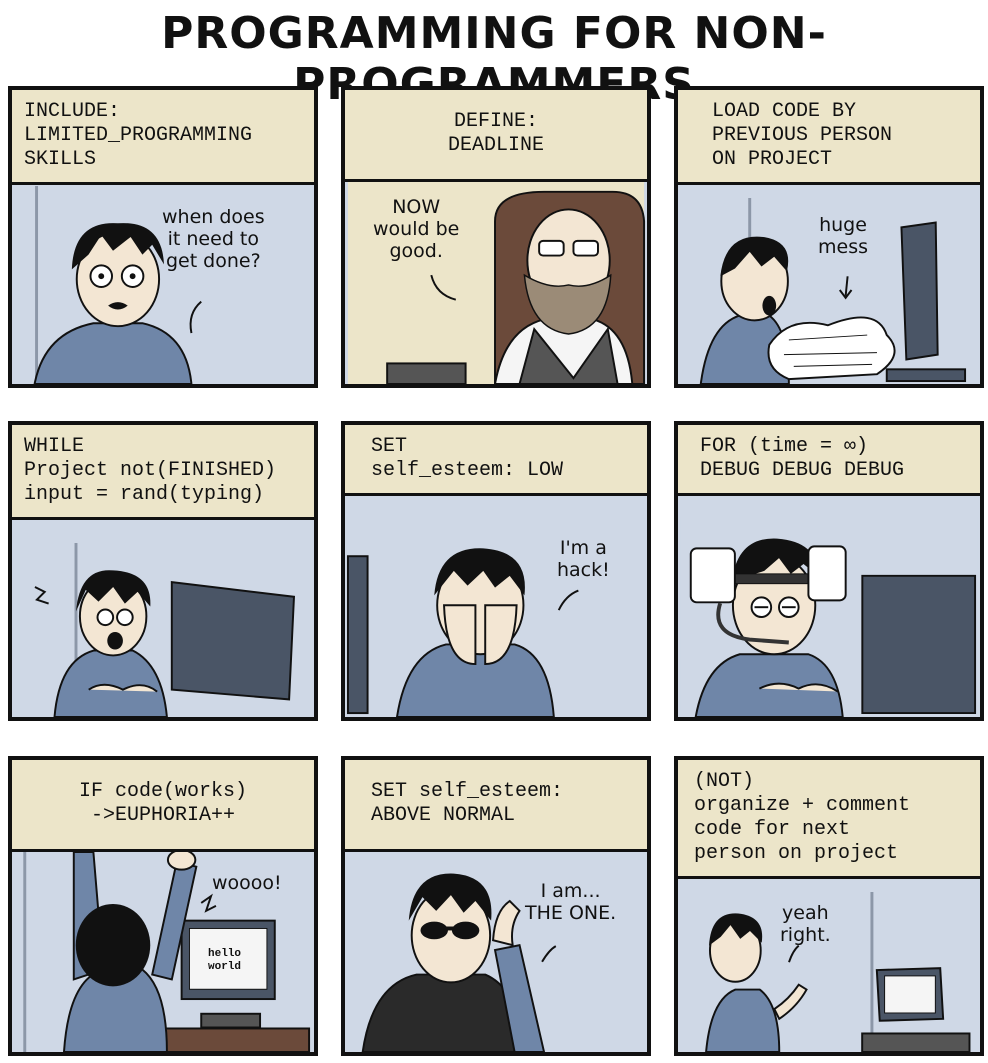 This screenshot has width=988, height=1063. I want to click on panel-9-scene: yeah right., so click(829, 972).